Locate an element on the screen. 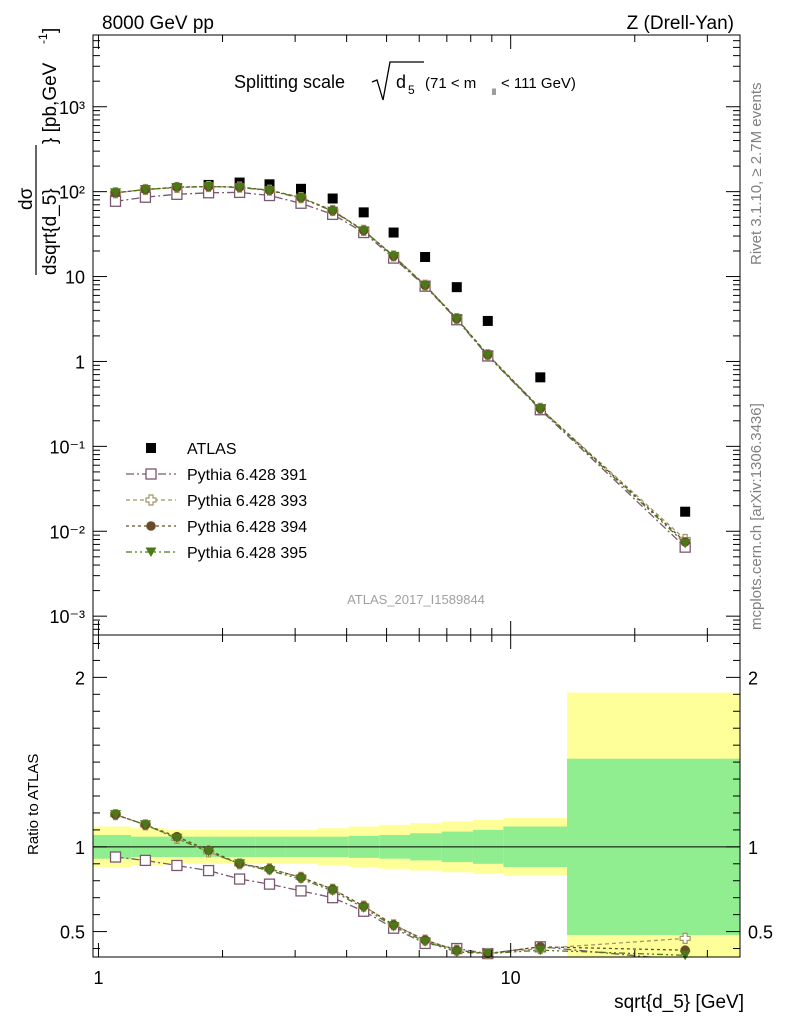 The image size is (786, 1024). ylabel-units-close: ] is located at coordinates (50, 30).